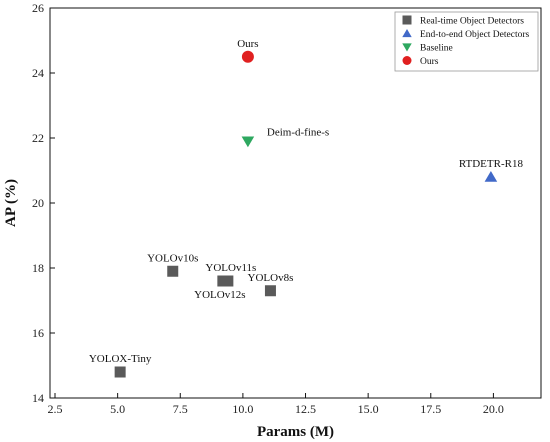  I want to click on y-tick-label: 18, so click(38, 268).